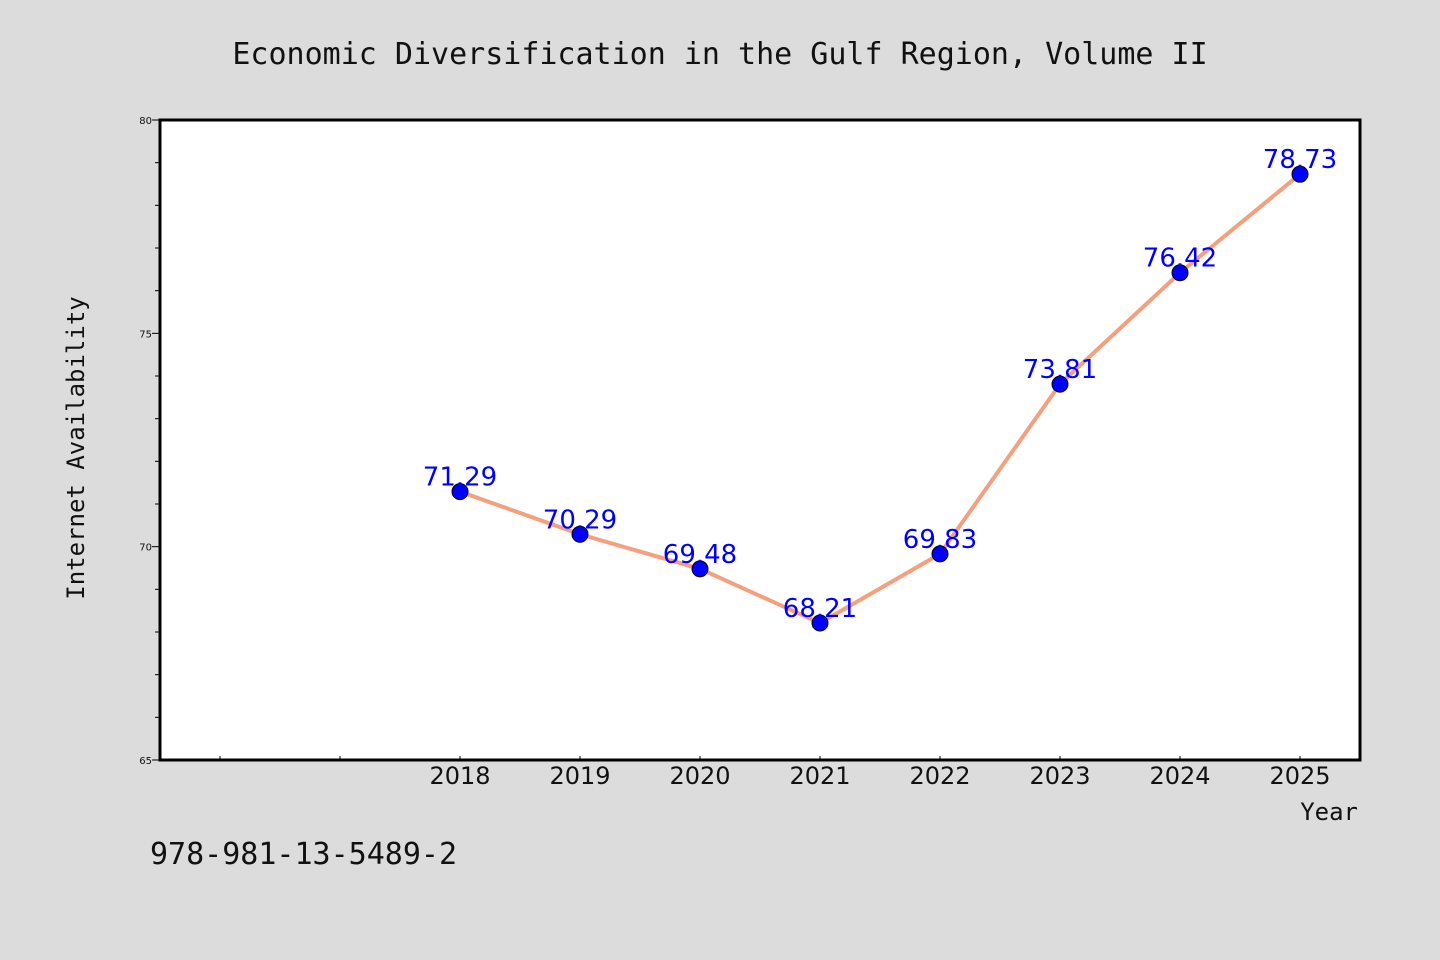 The width and height of the screenshot is (1440, 960). What do you see at coordinates (699, 776) in the screenshot?
I see `x-tick-label: 2020` at bounding box center [699, 776].